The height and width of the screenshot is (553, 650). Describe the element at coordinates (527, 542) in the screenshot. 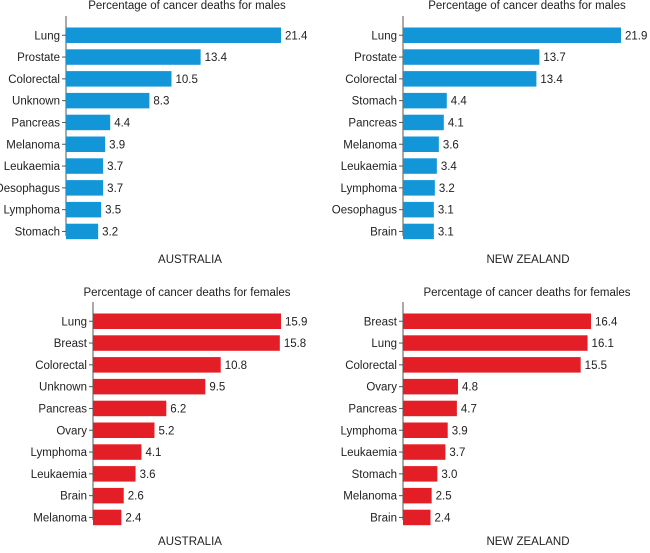

I see `country-label-3: NEW ZEALAND` at that location.